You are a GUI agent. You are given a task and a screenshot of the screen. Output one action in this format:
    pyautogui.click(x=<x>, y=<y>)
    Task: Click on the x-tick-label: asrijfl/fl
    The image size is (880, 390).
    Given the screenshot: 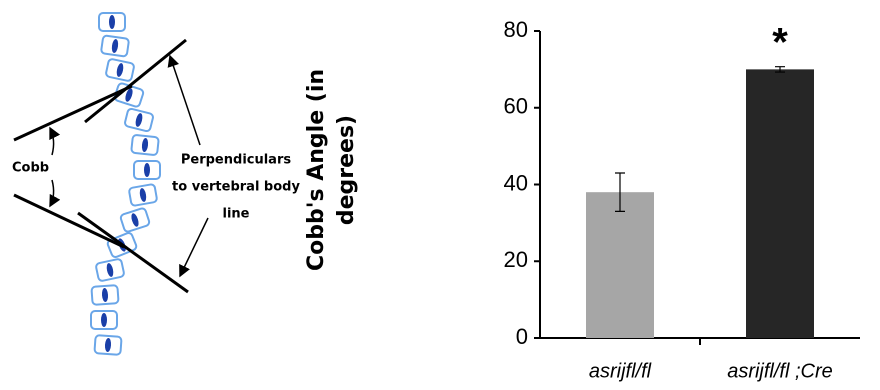 What is the action you would take?
    pyautogui.click(x=620, y=371)
    